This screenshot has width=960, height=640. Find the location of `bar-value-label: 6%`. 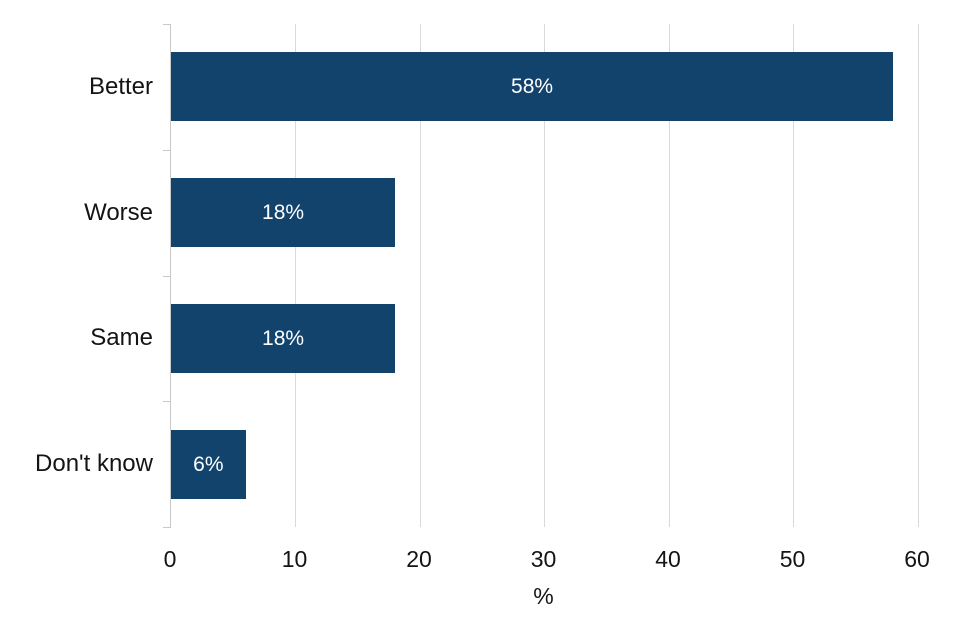

bar-value-label: 6% is located at coordinates (208, 464).